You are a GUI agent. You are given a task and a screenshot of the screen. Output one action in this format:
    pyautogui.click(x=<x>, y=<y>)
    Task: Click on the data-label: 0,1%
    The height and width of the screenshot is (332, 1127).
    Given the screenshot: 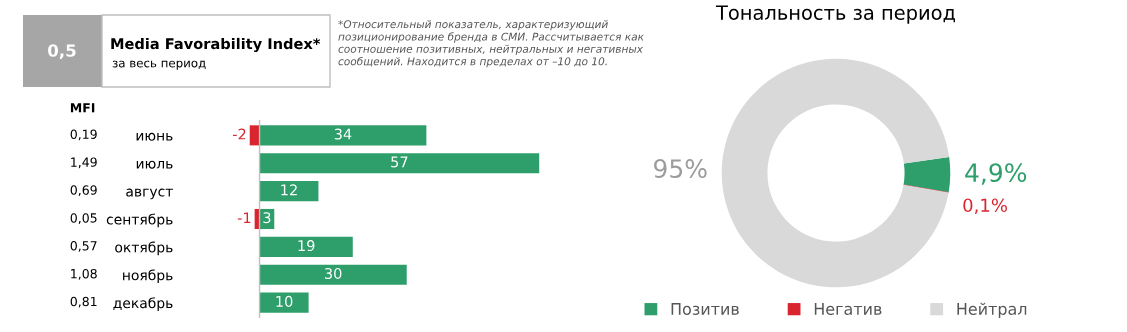 What is the action you would take?
    pyautogui.click(x=985, y=206)
    